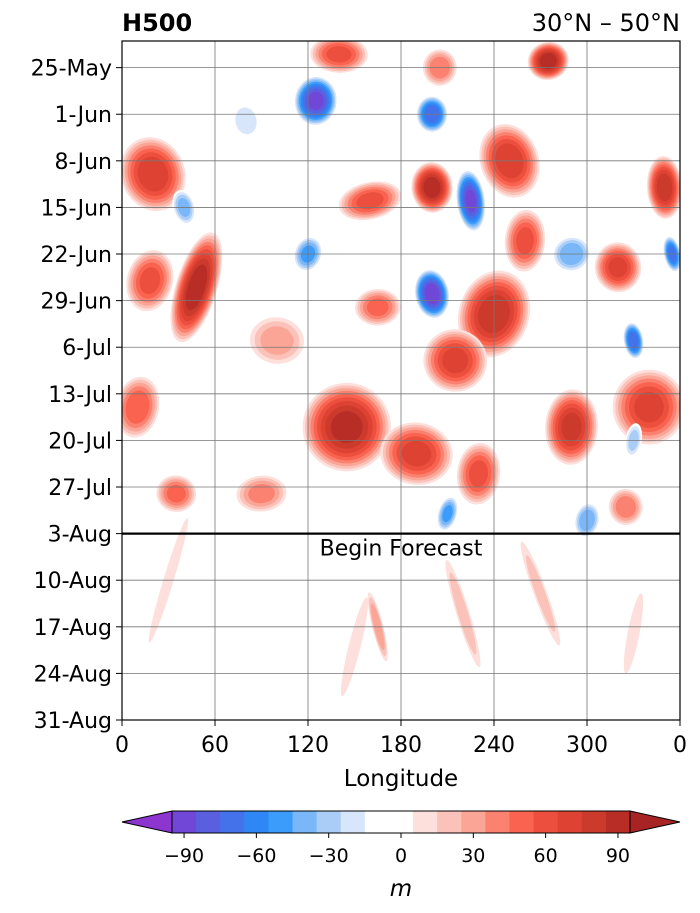 This screenshot has width=700, height=913. Describe the element at coordinates (76, 302) in the screenshot. I see `y-tick-label: 29-Jun` at that location.